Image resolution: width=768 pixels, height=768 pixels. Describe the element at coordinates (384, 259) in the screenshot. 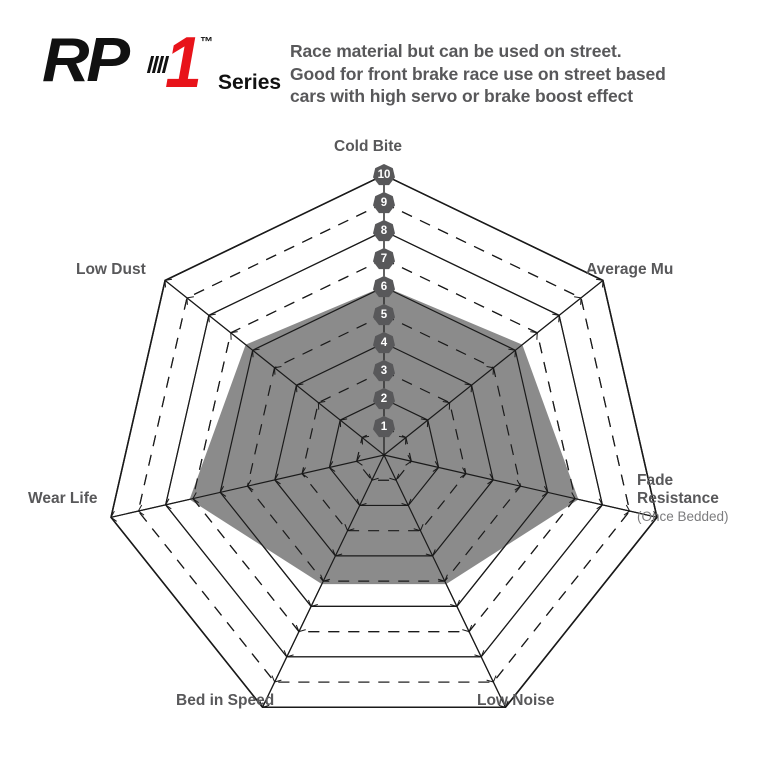

I see `scale-badge-7: 7` at that location.